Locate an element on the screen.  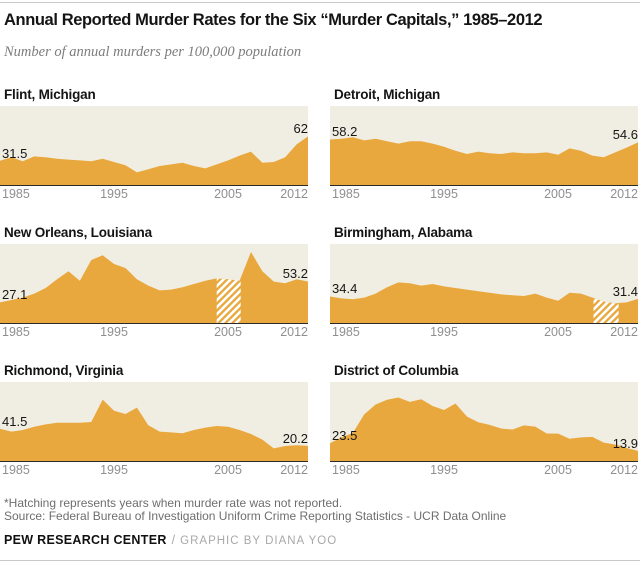
end-value-label: 53.2 is located at coordinates (295, 274).